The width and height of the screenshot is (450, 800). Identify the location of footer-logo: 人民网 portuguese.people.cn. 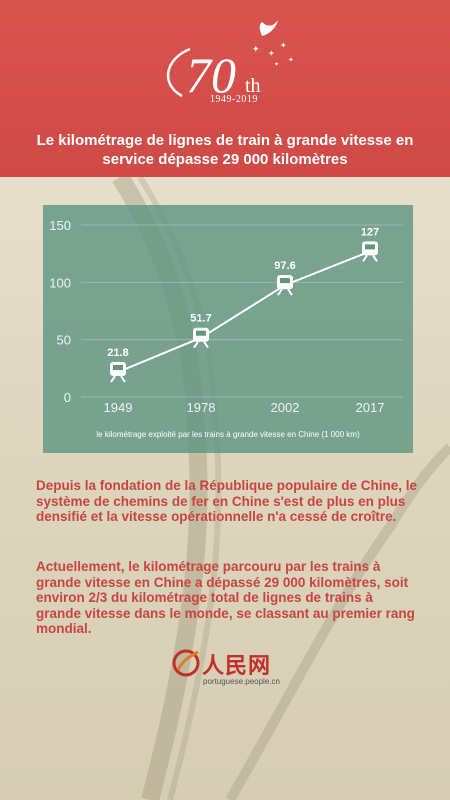
(227, 668).